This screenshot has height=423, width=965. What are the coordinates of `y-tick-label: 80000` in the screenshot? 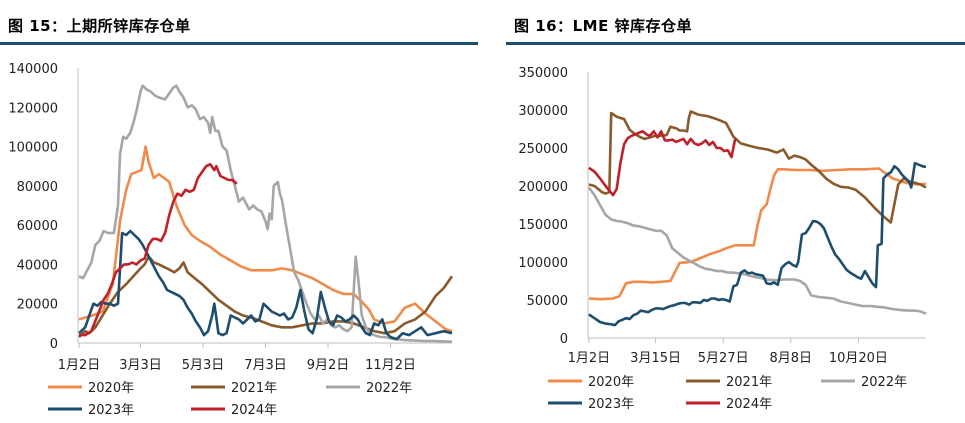 It's located at (37, 187).